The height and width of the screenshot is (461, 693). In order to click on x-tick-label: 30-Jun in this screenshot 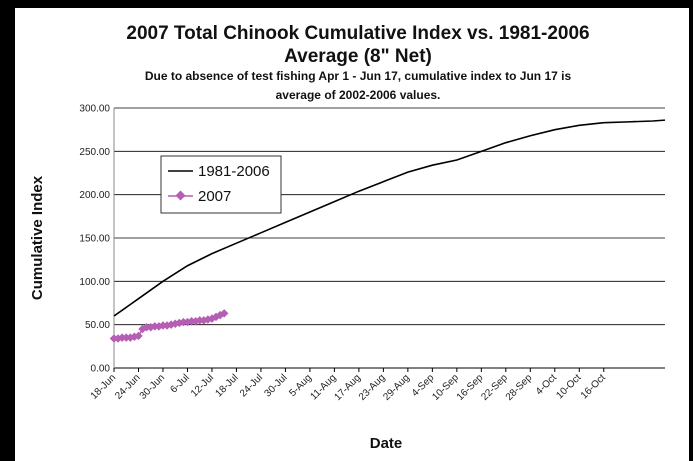, I will do `click(152, 386)`.